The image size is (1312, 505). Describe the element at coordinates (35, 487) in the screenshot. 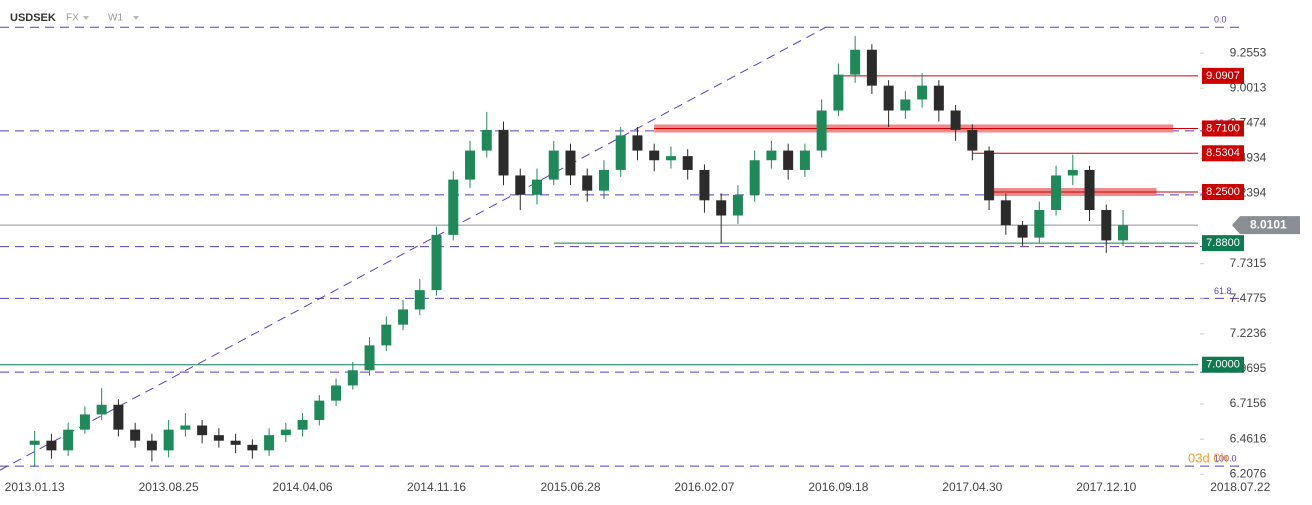

I see `x-tick-label: 2013.01.13` at that location.